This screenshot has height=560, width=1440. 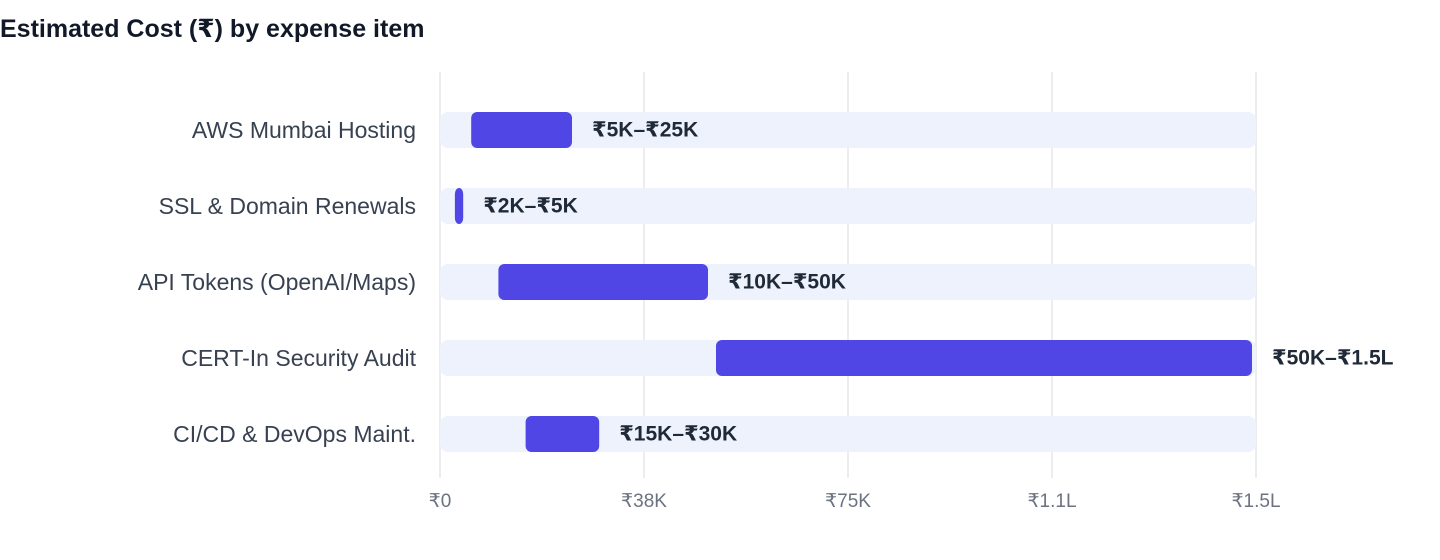 What do you see at coordinates (678, 434) in the screenshot?
I see `data-label-4: ₹15K–₹30K` at bounding box center [678, 434].